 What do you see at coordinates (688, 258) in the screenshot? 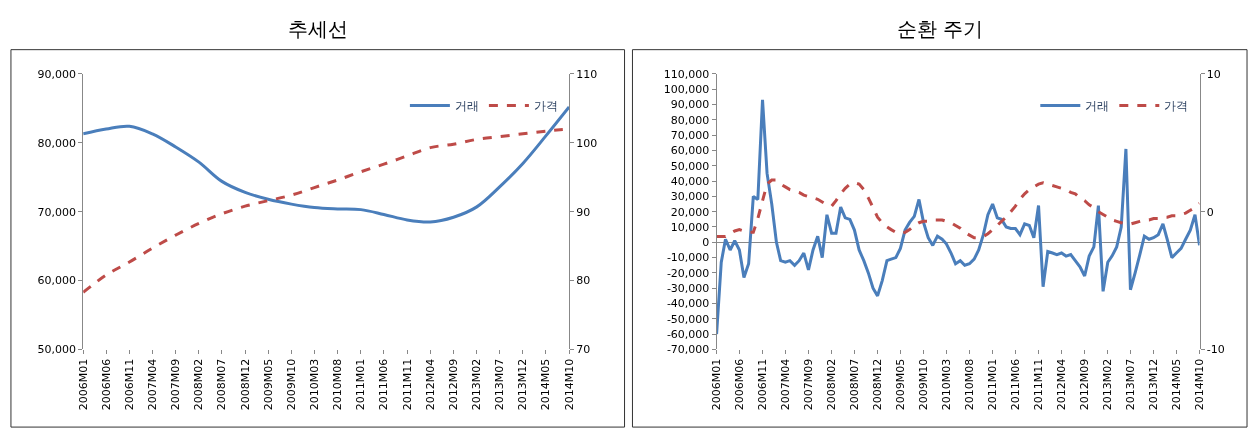
I see `y-tick-label: -10,000` at bounding box center [688, 258].